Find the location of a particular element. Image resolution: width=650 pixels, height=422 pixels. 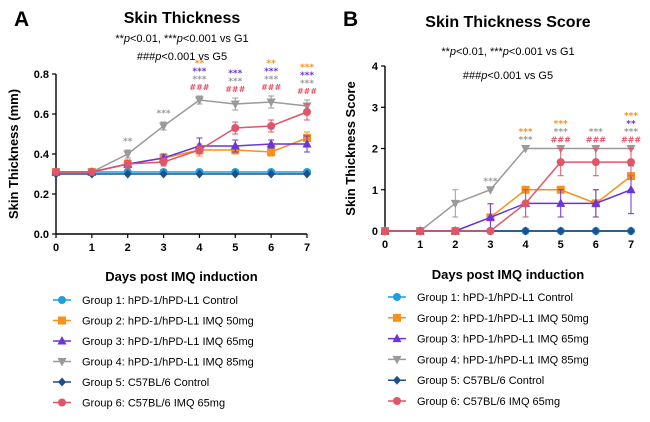

legend-item: Group 2: hPD-1/hPD-L1 IMQ 50mg is located at coordinates (153, 322).